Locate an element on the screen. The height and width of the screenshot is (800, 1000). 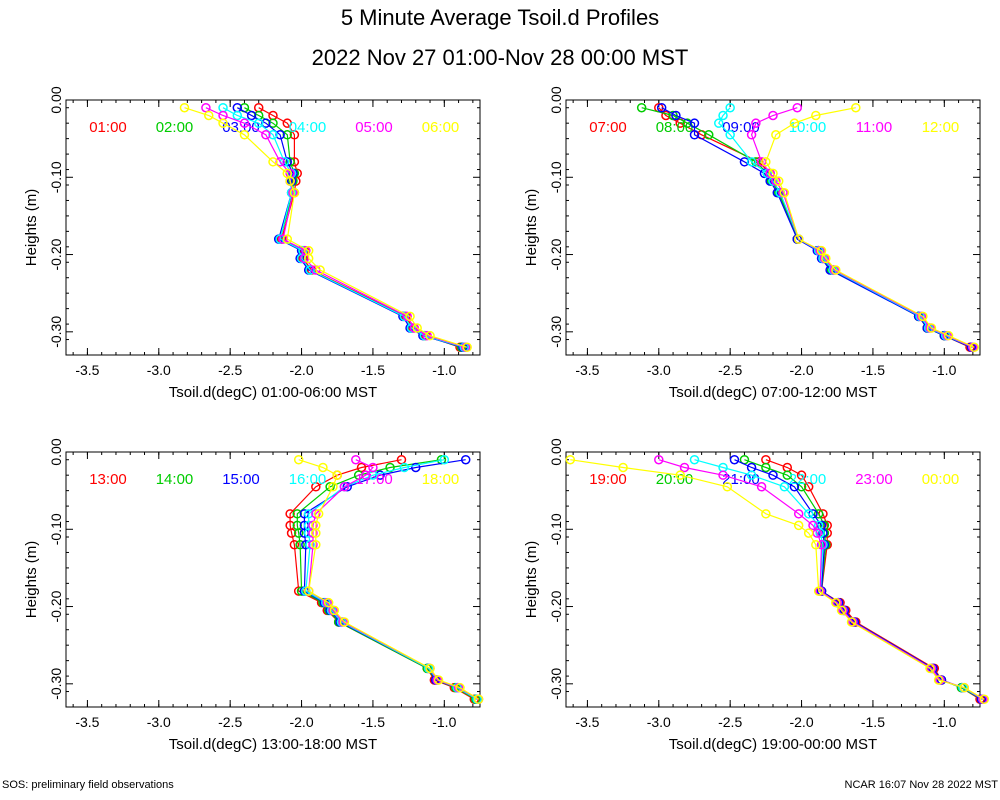
x-axis-label: Tsoil.d(degC) 07:00-12:00 MST is located at coordinates (773, 392).